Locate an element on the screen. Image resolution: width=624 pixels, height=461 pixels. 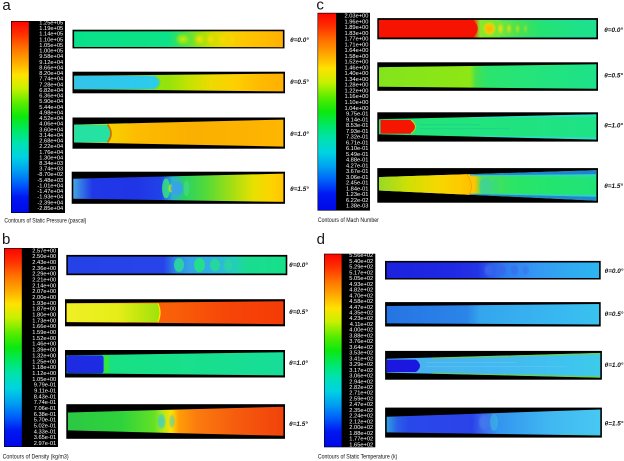
svg-text: c is located at coordinates (320, 7).